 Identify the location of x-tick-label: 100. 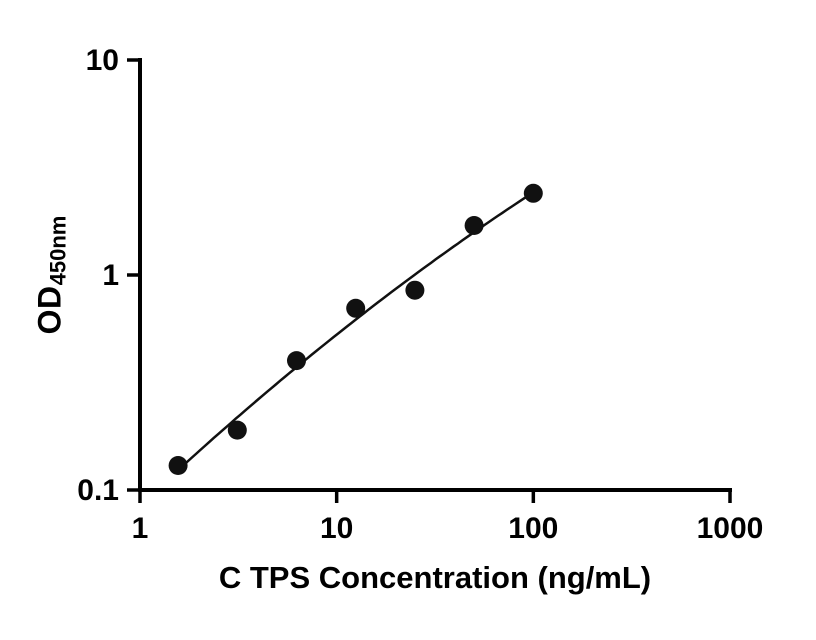
(533, 528).